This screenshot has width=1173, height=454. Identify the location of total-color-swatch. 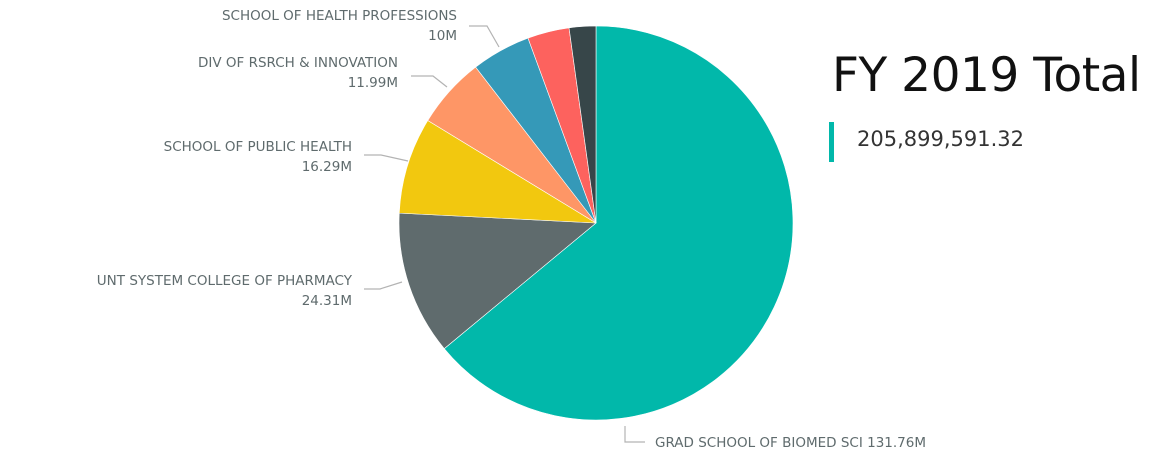
(831, 142).